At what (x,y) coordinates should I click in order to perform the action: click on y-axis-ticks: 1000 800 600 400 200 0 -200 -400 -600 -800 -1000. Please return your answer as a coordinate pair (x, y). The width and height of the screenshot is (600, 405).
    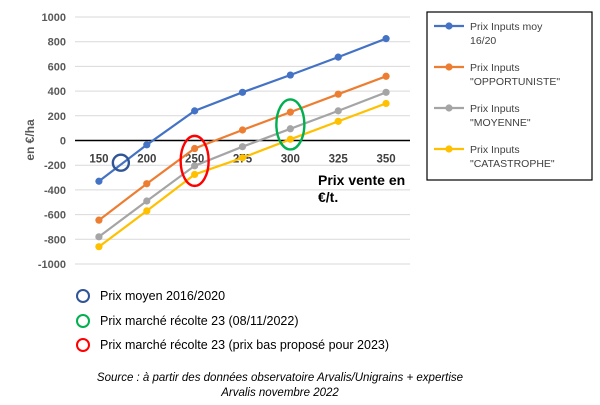
    Looking at the image, I should click on (52, 141).